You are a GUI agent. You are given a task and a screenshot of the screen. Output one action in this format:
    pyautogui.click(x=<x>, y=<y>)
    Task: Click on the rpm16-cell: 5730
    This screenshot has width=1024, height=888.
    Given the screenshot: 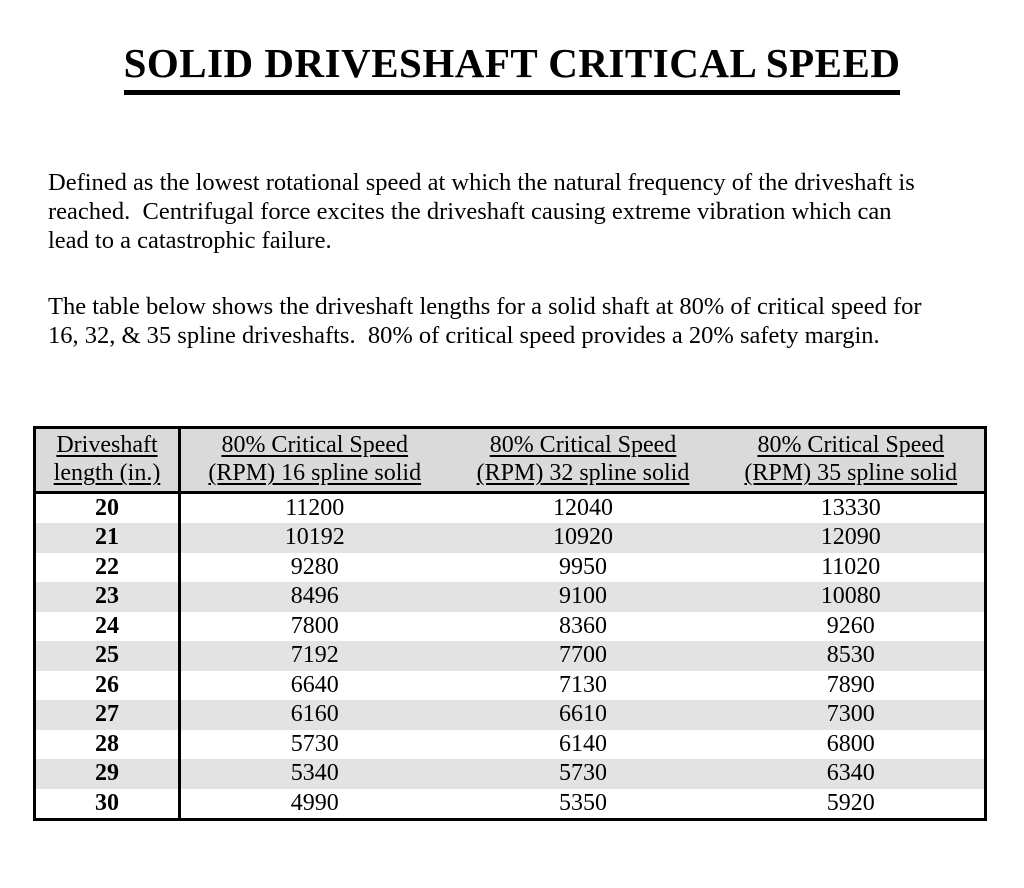 What is the action you would take?
    pyautogui.click(x=314, y=743)
    